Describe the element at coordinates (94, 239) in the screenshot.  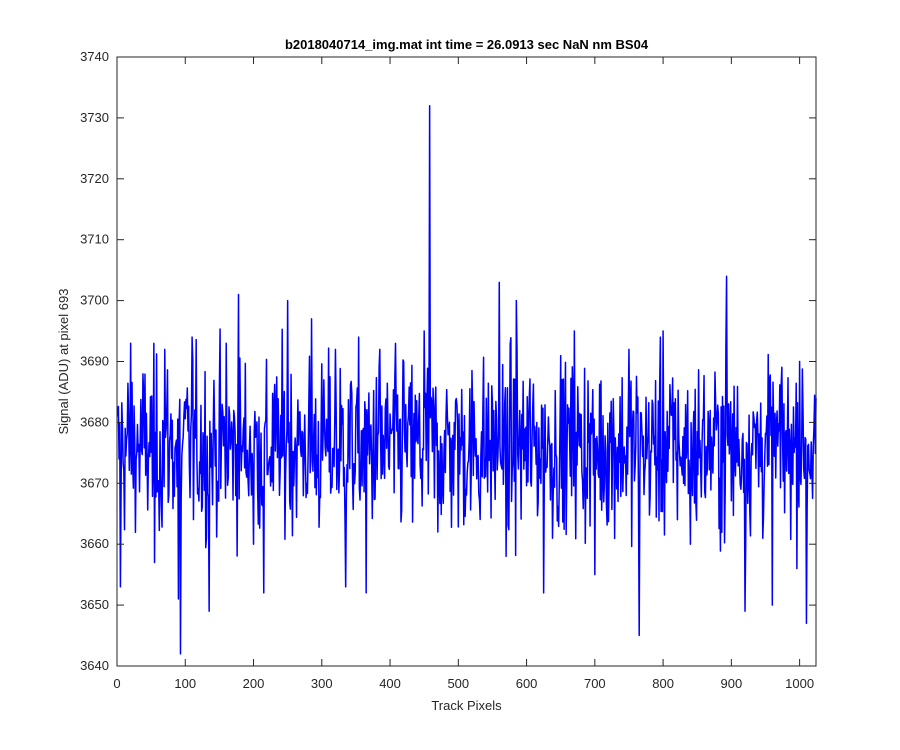
I see `y-tick-label: 3710` at that location.